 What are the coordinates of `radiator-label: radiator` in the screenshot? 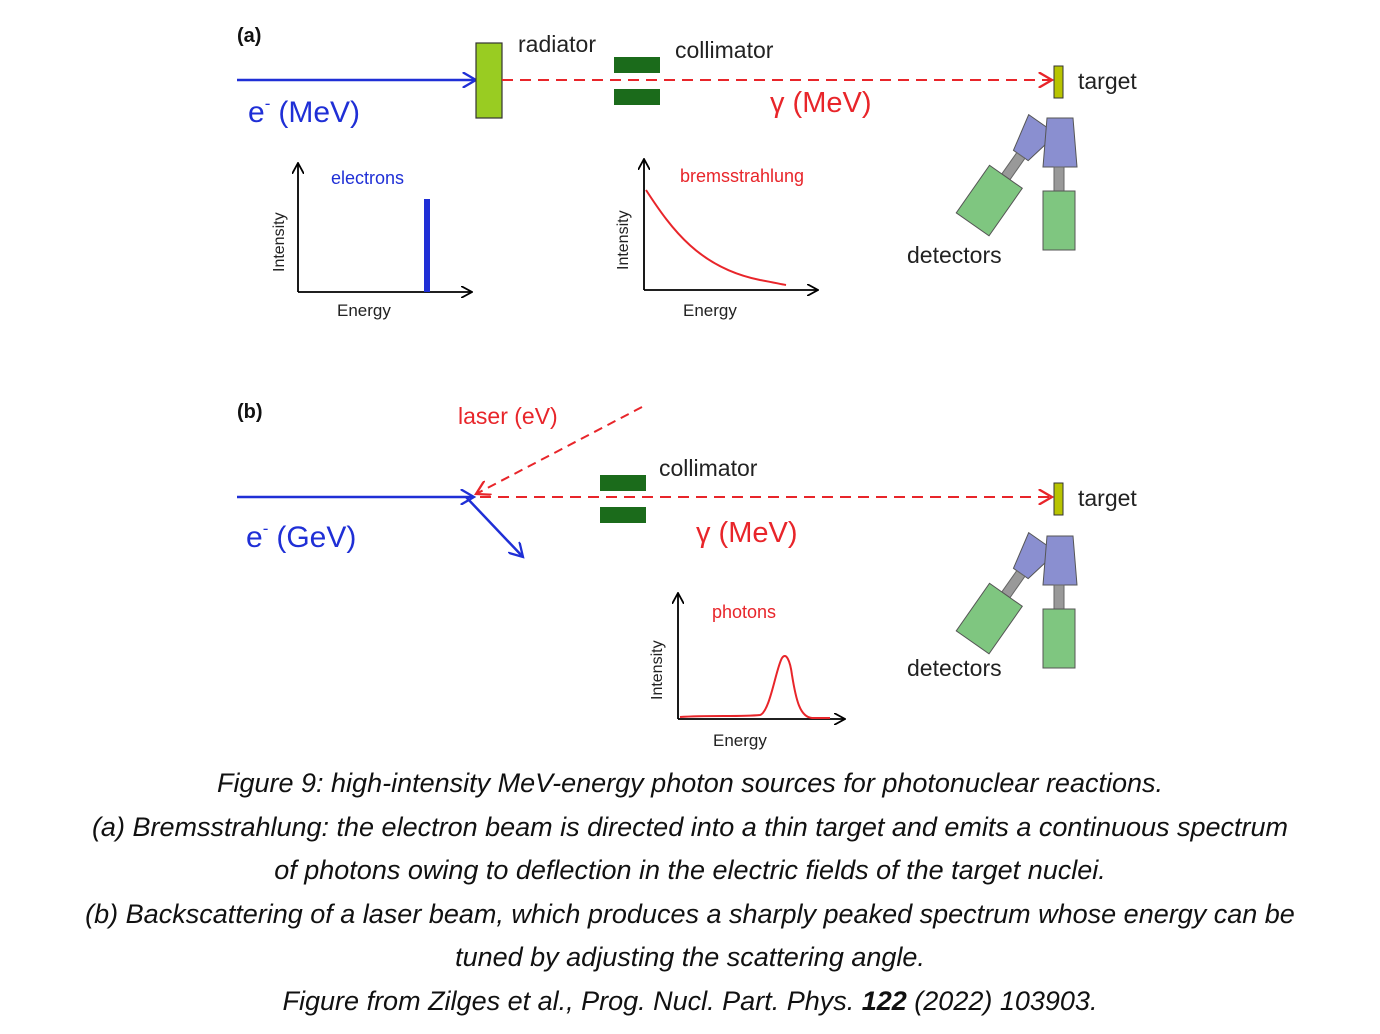 It's located at (557, 44).